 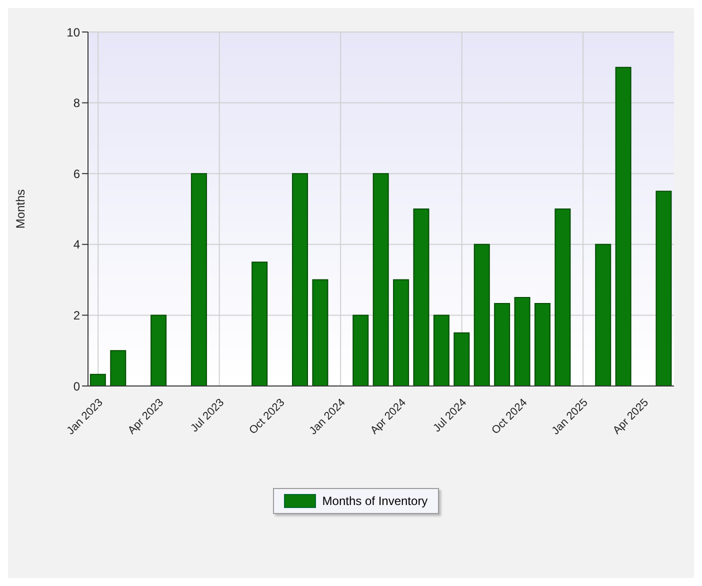 I want to click on y-axis-title: Months, so click(x=20, y=209).